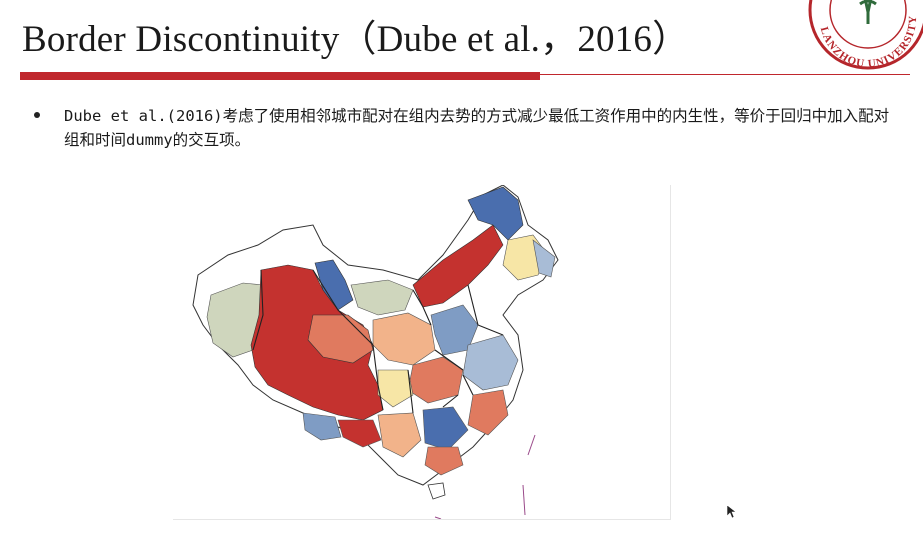 The image size is (923, 542). Describe the element at coordinates (399, 435) in the screenshot. I see `region-peach-south` at that location.